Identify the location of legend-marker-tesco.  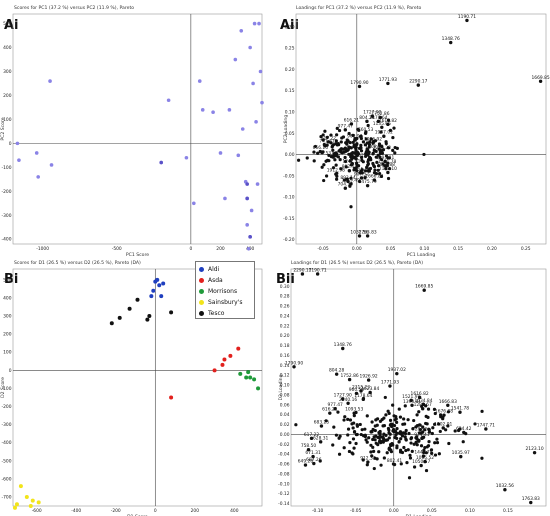
(201, 313).